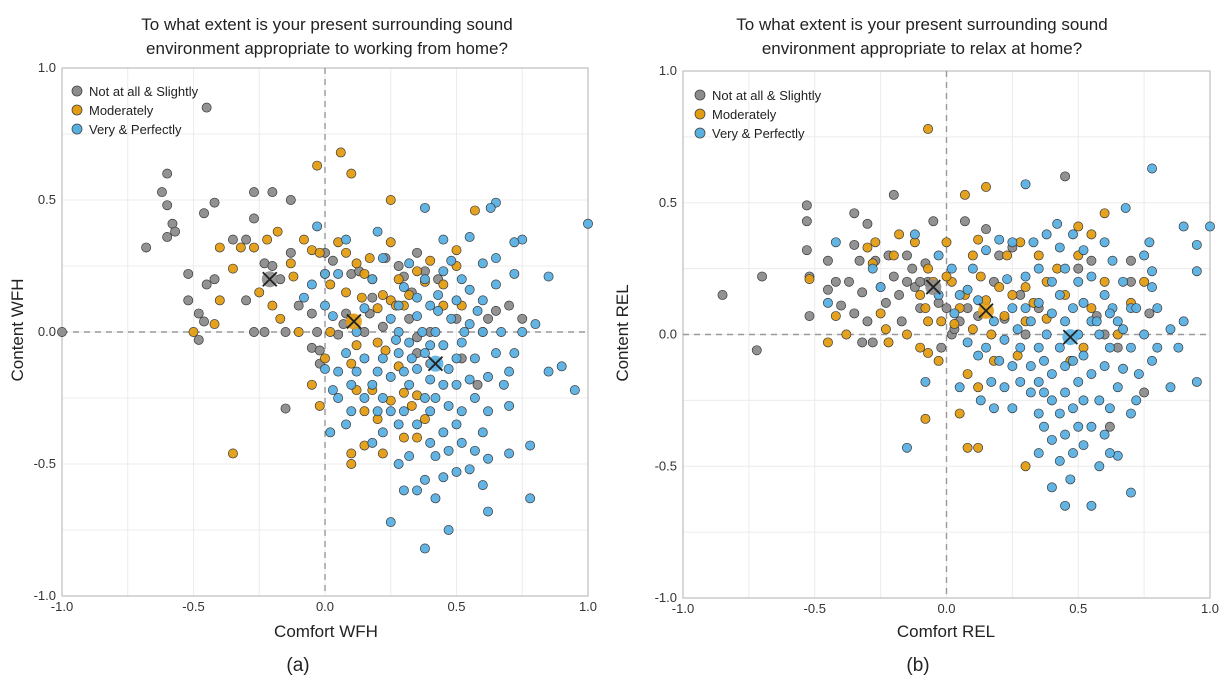 The image size is (1223, 678). What do you see at coordinates (668, 334) in the screenshot?
I see `y-tick-label: 0.0` at bounding box center [668, 334].